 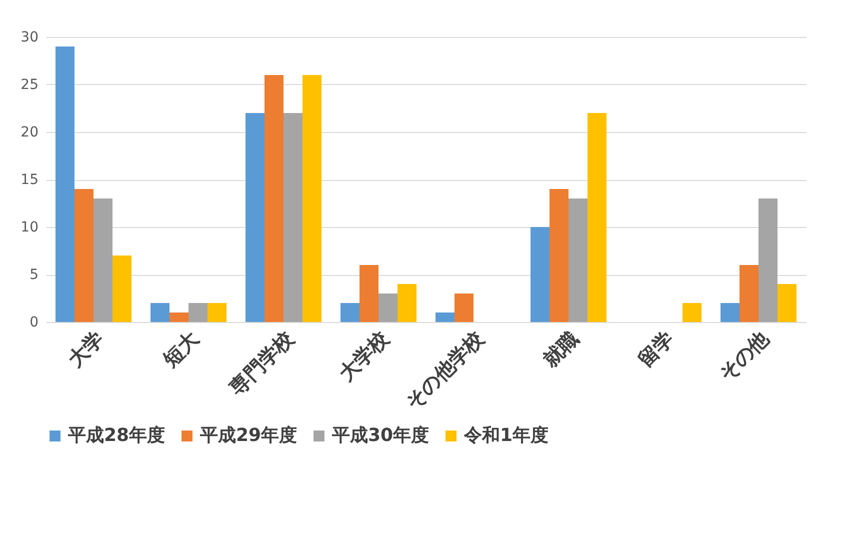 What do you see at coordinates (34, 322) in the screenshot?
I see `y-tick-label: 0` at bounding box center [34, 322].